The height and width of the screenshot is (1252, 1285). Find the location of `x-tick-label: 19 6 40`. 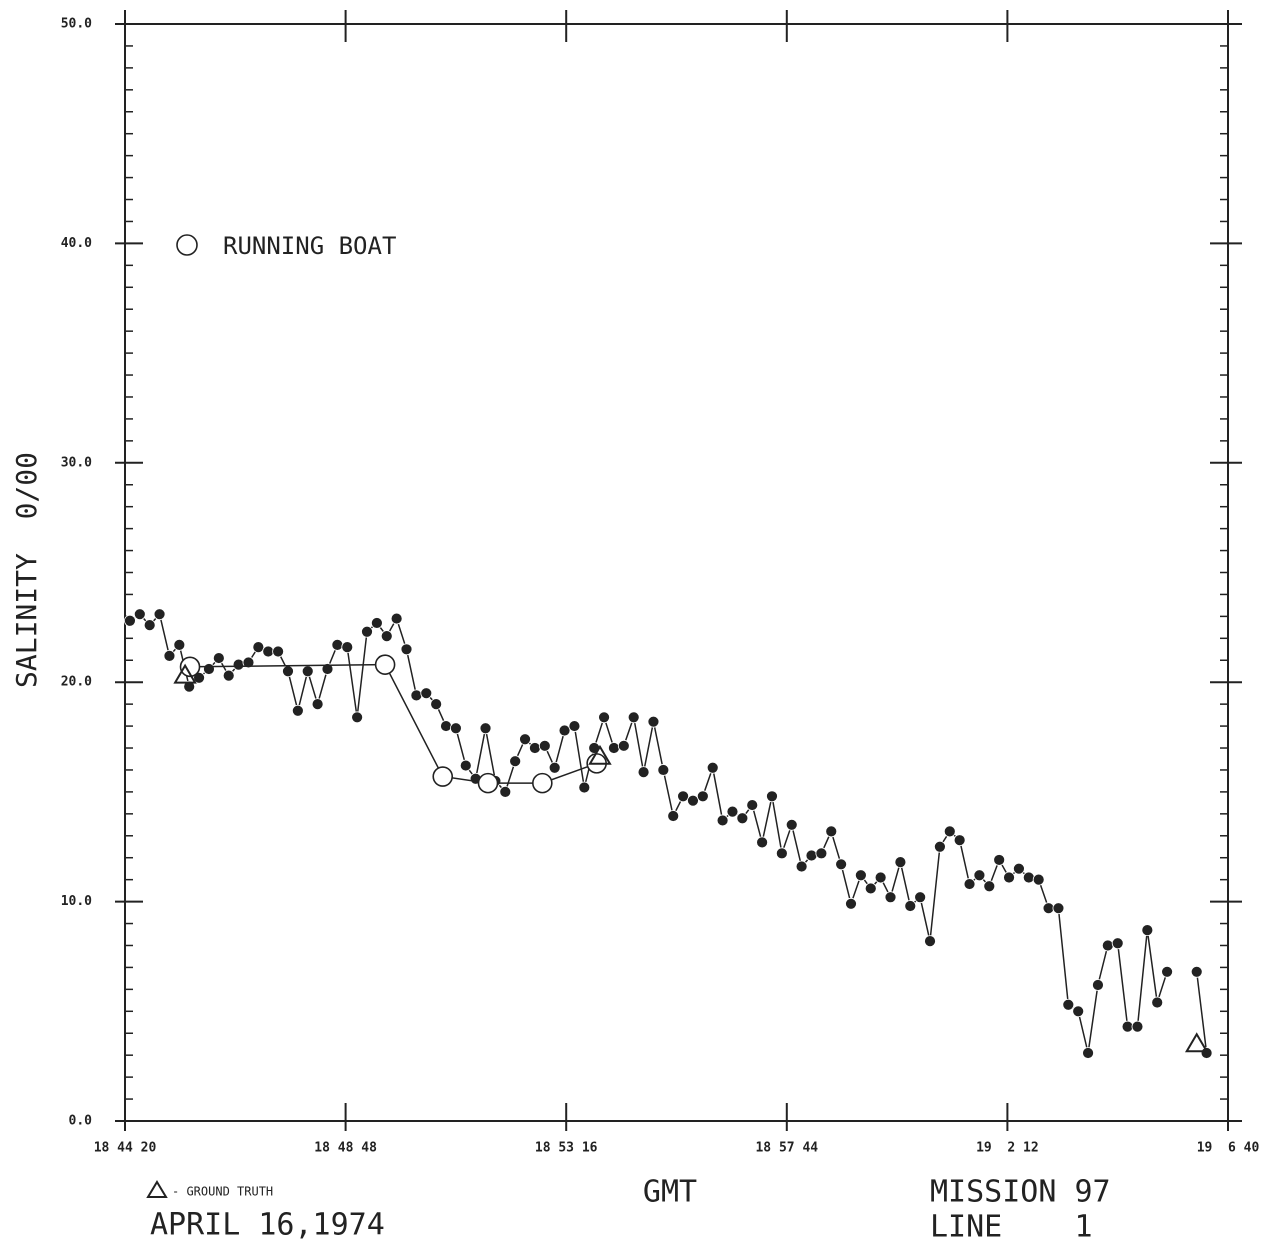

x-tick-label: 19 6 40 is located at coordinates (1228, 1148).